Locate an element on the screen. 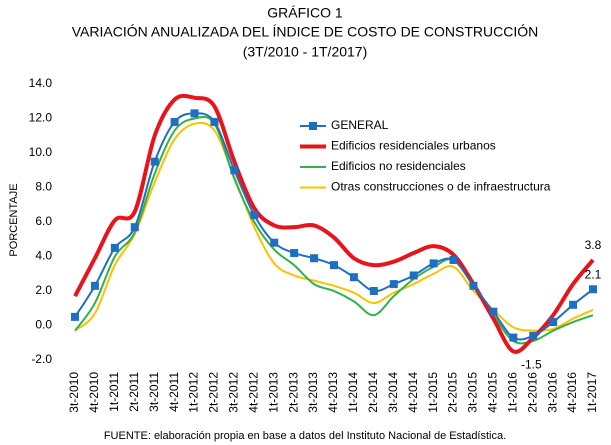 This screenshot has height=445, width=611. x-tick-label: 1t-2014 is located at coordinates (353, 392).